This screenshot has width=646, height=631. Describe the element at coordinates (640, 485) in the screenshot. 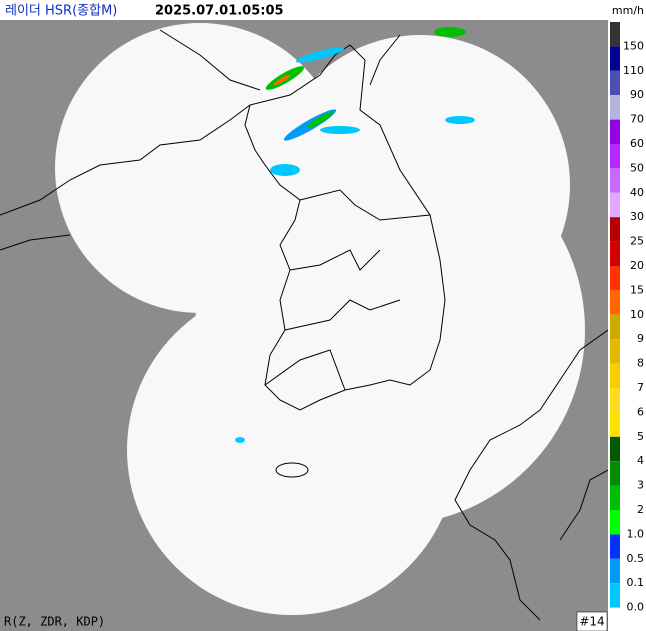

I see `legend-label: 3` at that location.